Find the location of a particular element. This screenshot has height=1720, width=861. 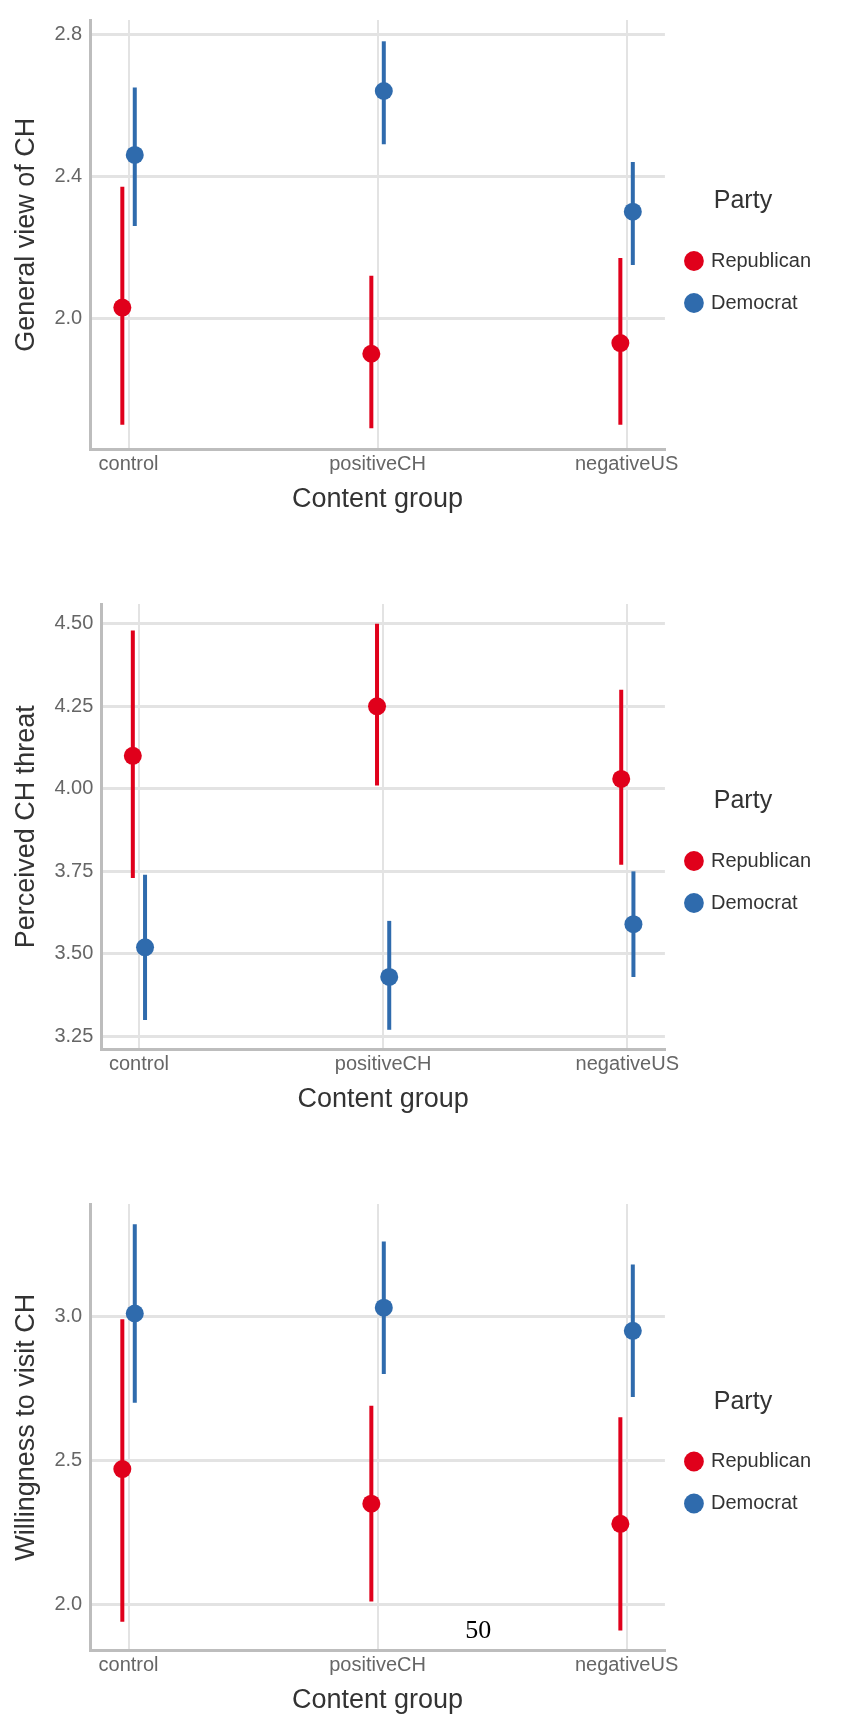

y-axis-title: Perceived CH threat is located at coordinates (24, 826).